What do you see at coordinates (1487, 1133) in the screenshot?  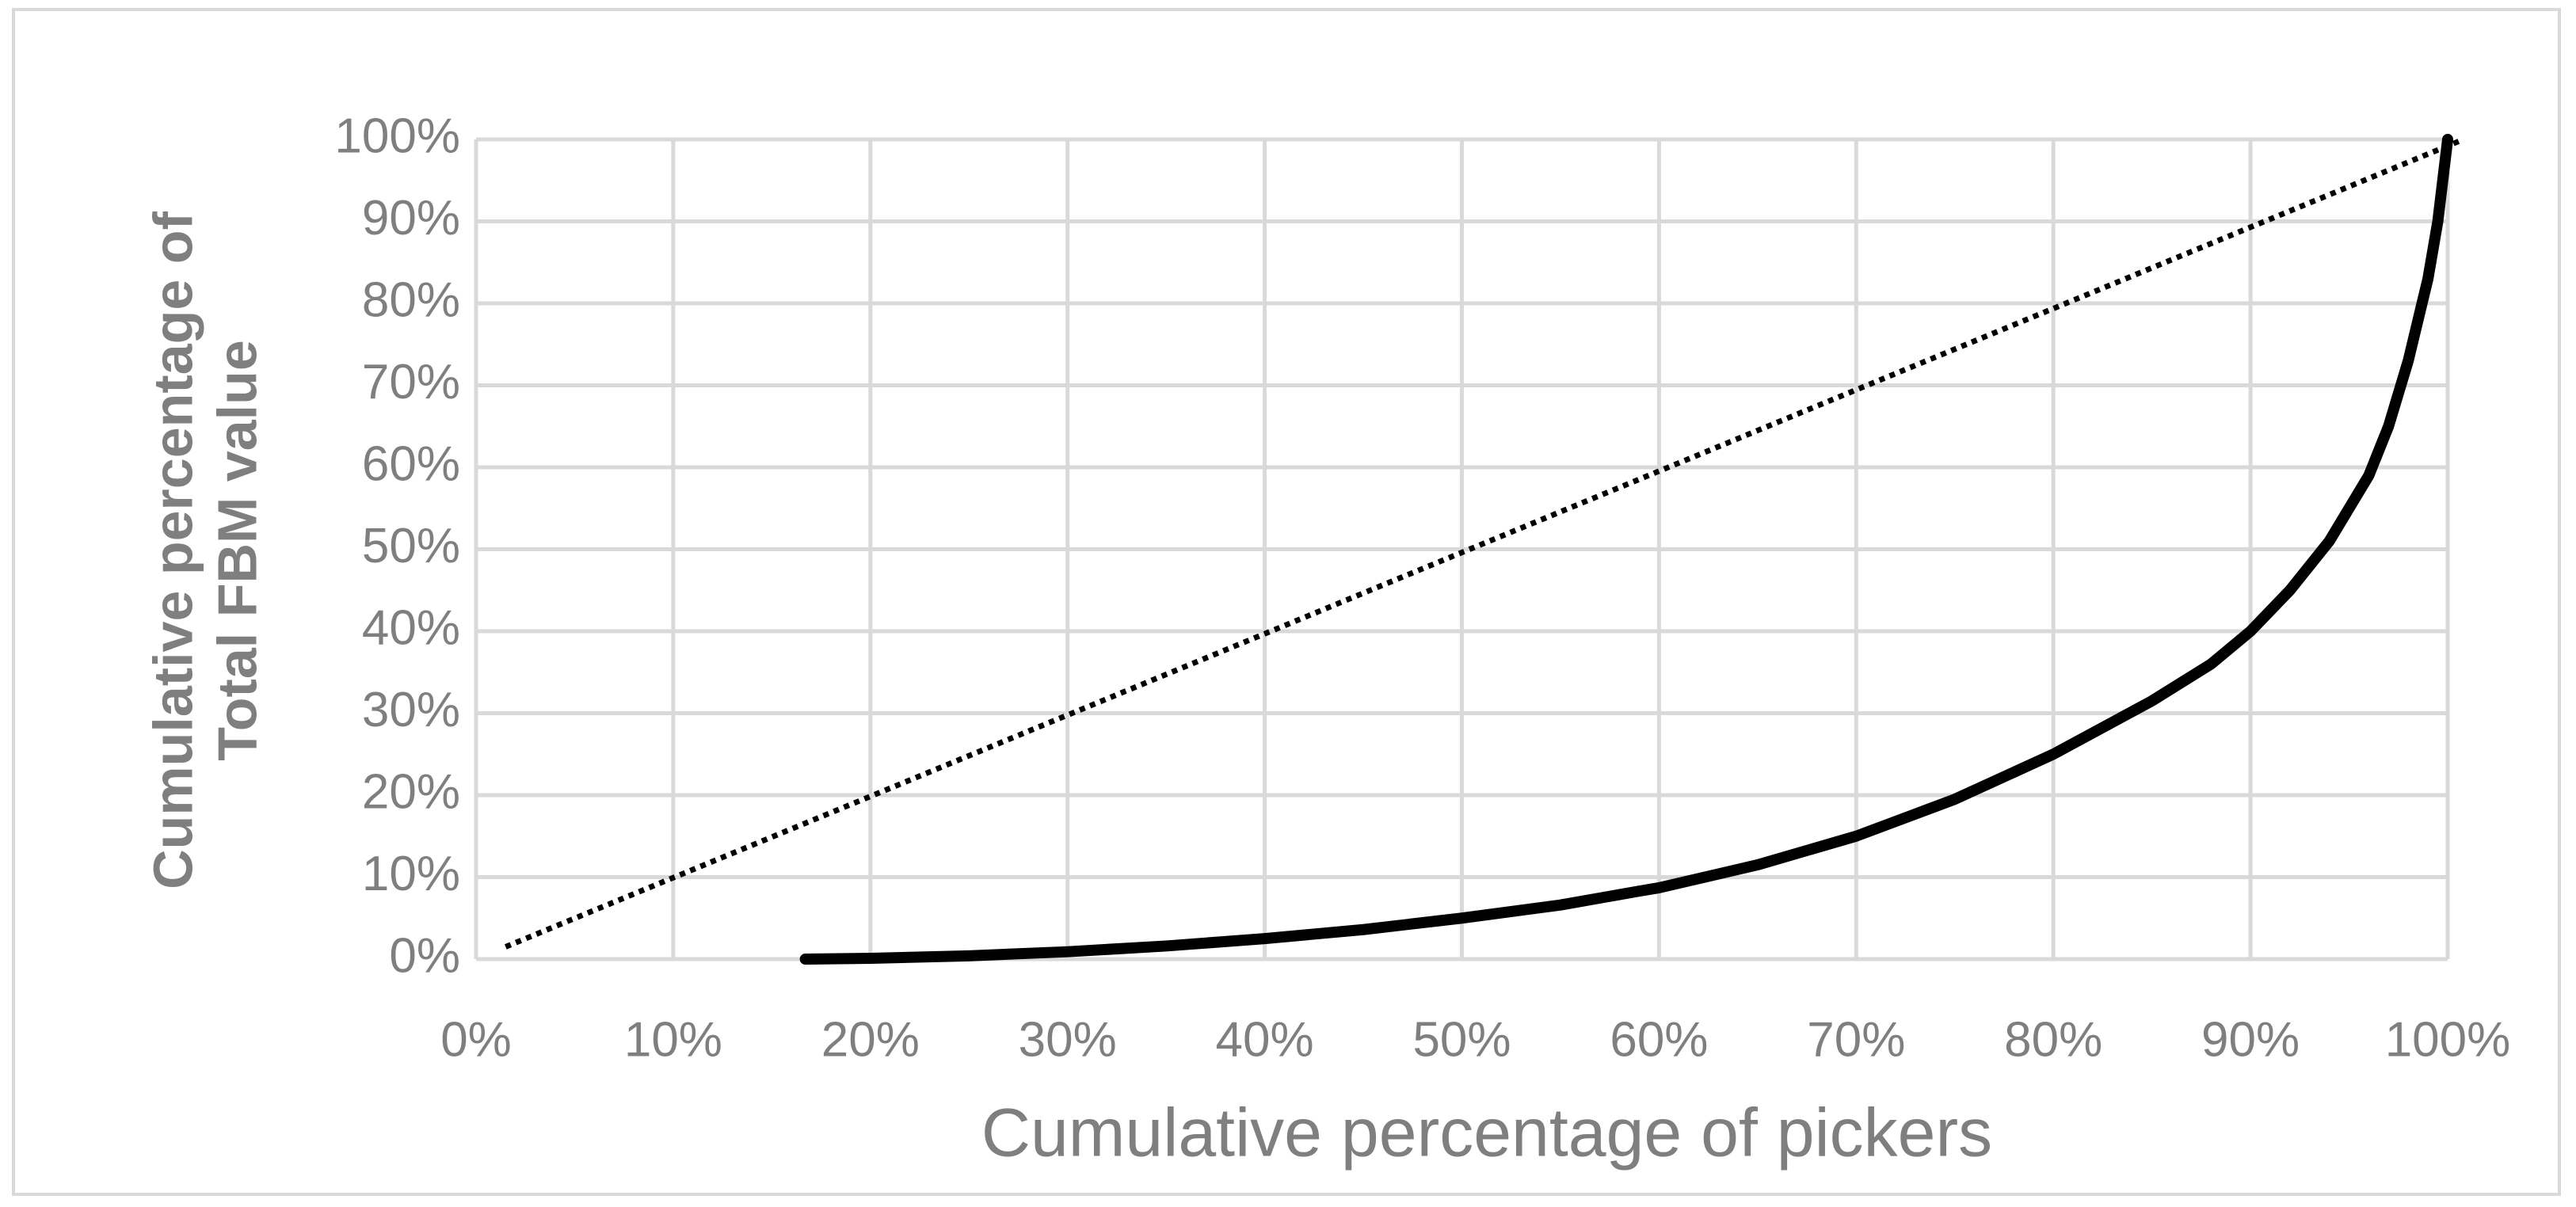 I see `x-axis-title: Cumulative percentage of pickers` at bounding box center [1487, 1133].